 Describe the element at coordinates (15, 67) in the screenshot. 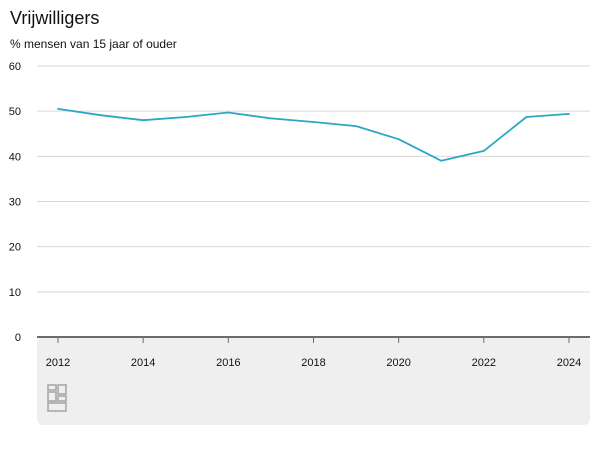

I see `y-tick-label: 60` at that location.